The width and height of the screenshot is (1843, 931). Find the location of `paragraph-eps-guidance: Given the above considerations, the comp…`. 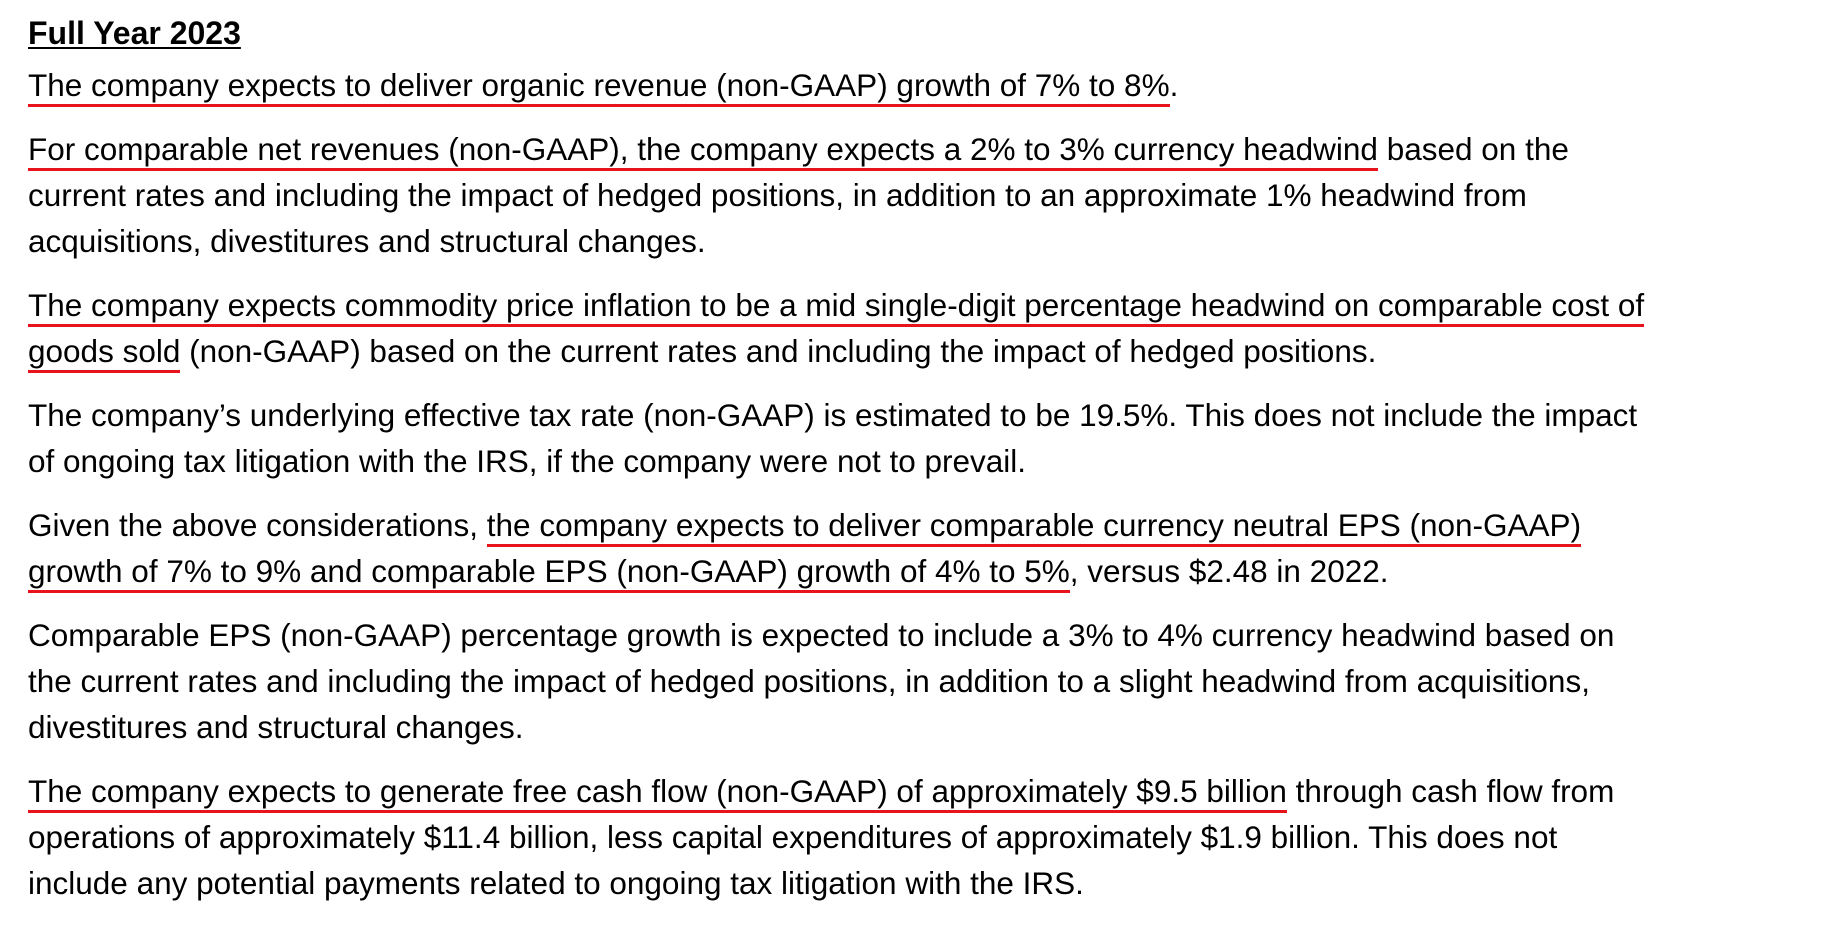

paragraph-eps-guidance: Given the above considerations, the comp… is located at coordinates (928, 548).